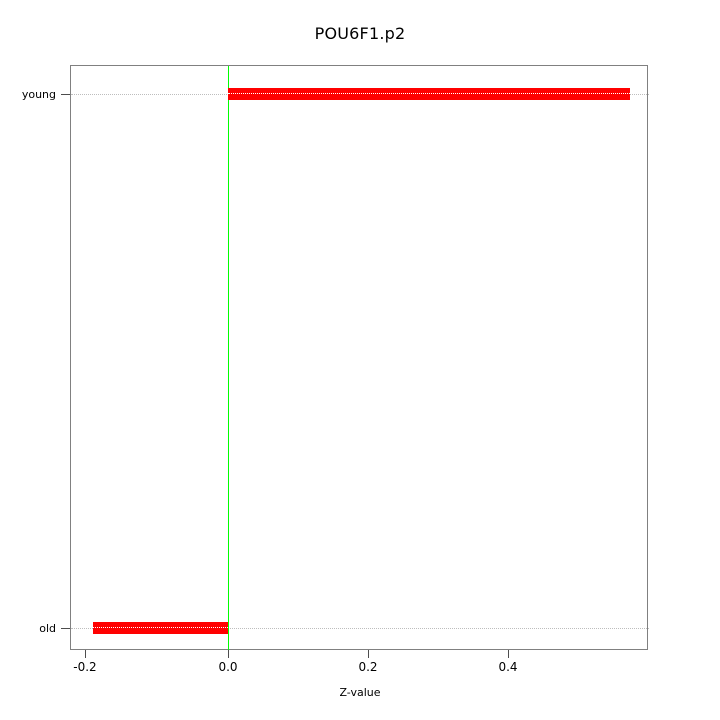  I want to click on y-tick-label-young: young, so click(38, 94).